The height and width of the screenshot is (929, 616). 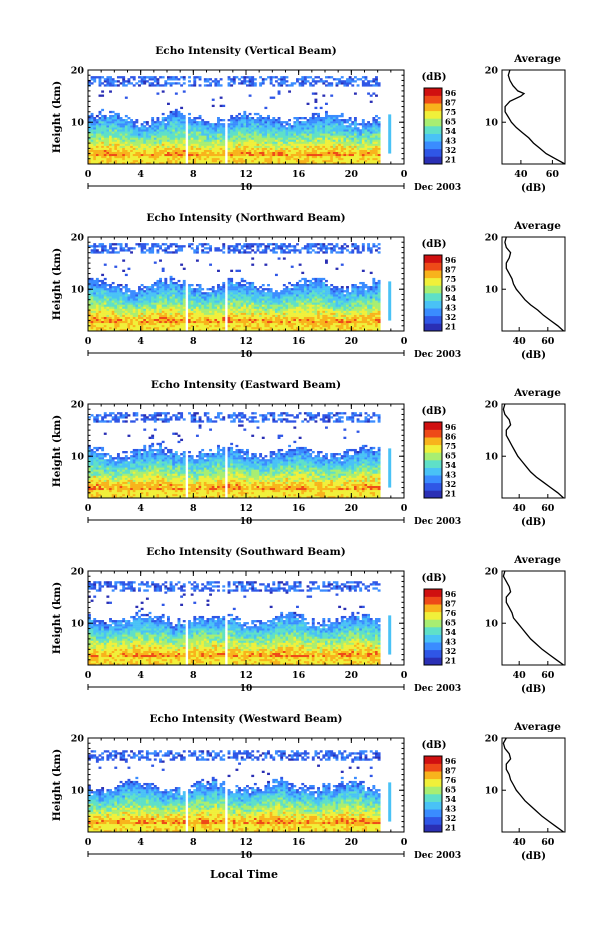 What do you see at coordinates (244, 874) in the screenshot?
I see `x-axis-label: Local Time` at bounding box center [244, 874].